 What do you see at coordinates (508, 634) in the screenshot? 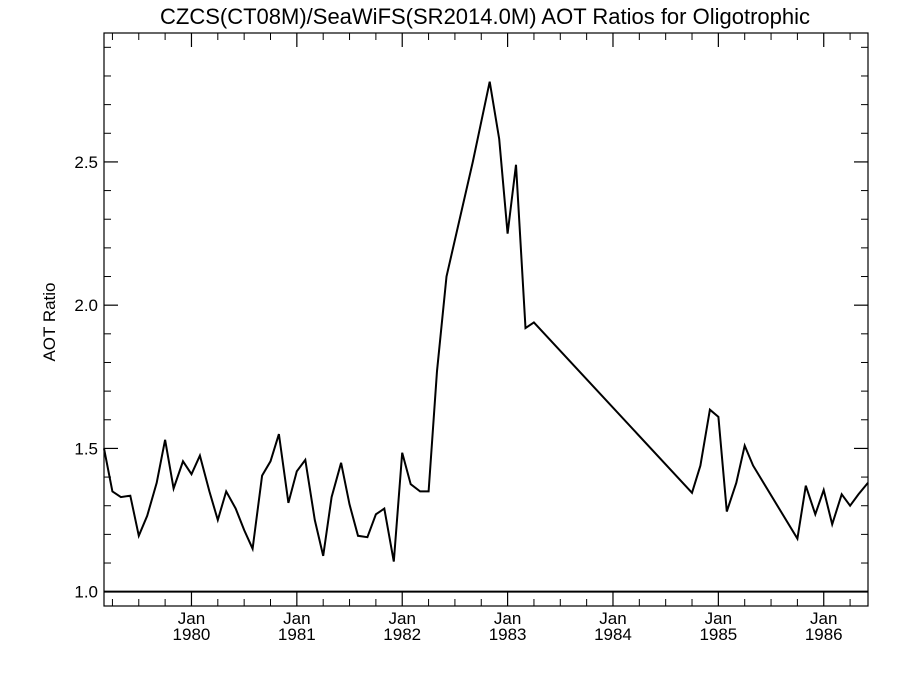
I see `x-tick-label-year: 1983` at bounding box center [508, 634].